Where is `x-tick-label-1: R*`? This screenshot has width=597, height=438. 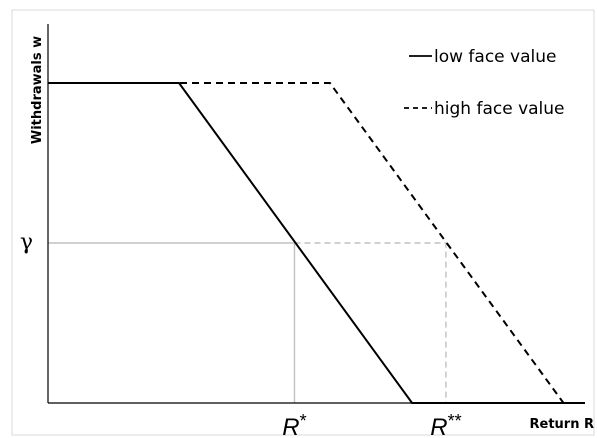
x-tick-label-1: R* is located at coordinates (294, 424).